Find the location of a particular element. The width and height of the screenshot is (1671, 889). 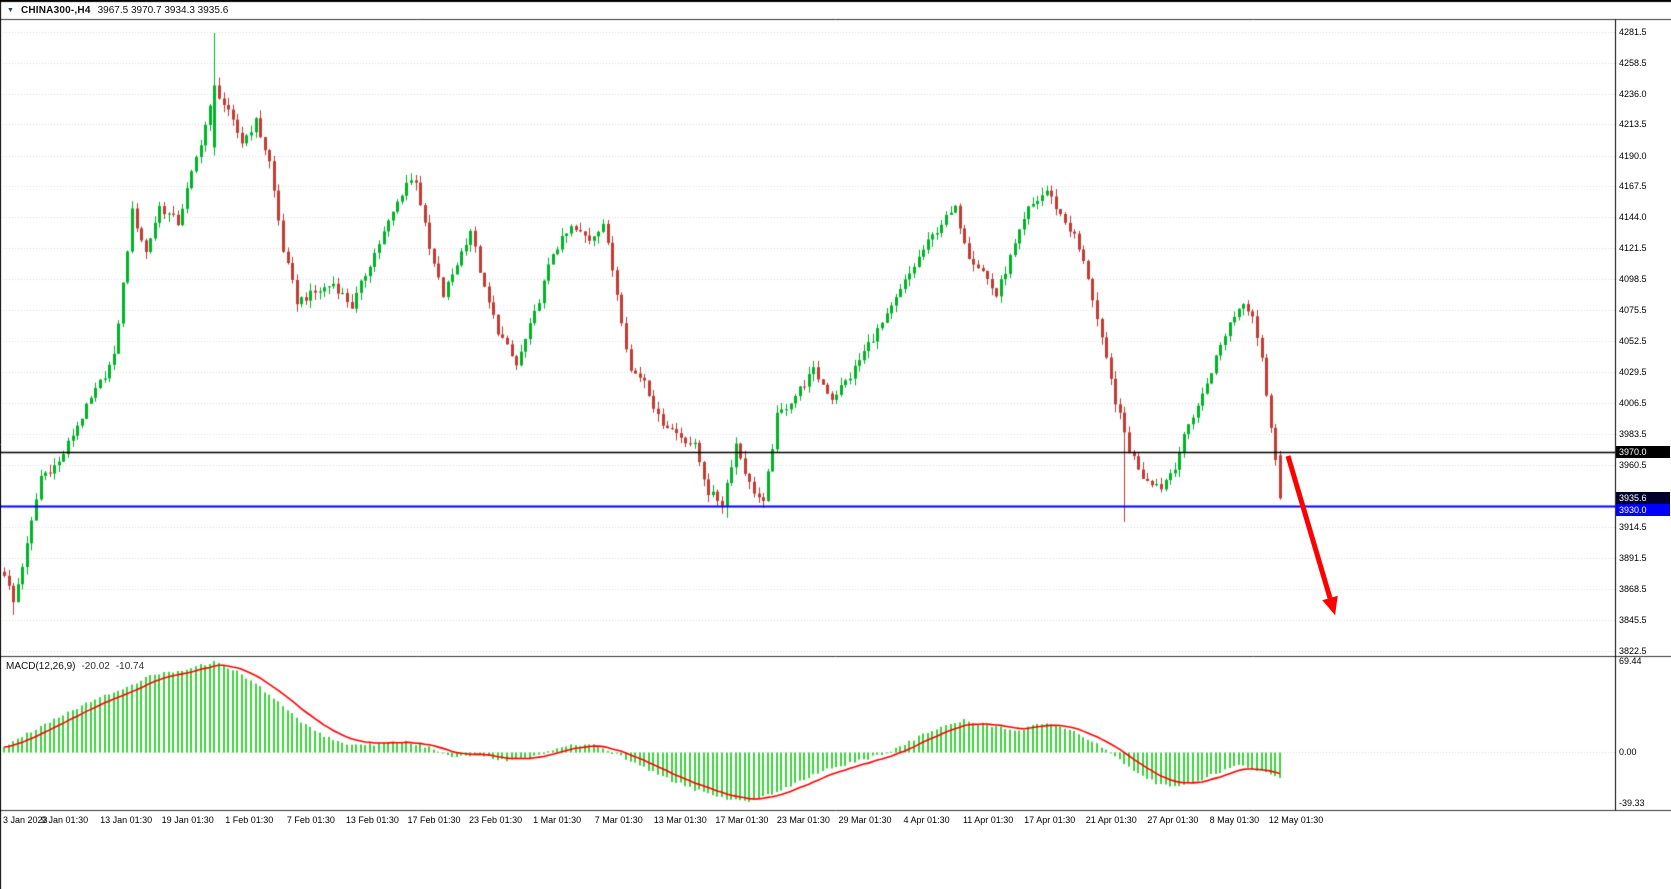

macd-main-value: -20.02 is located at coordinates (95, 666).